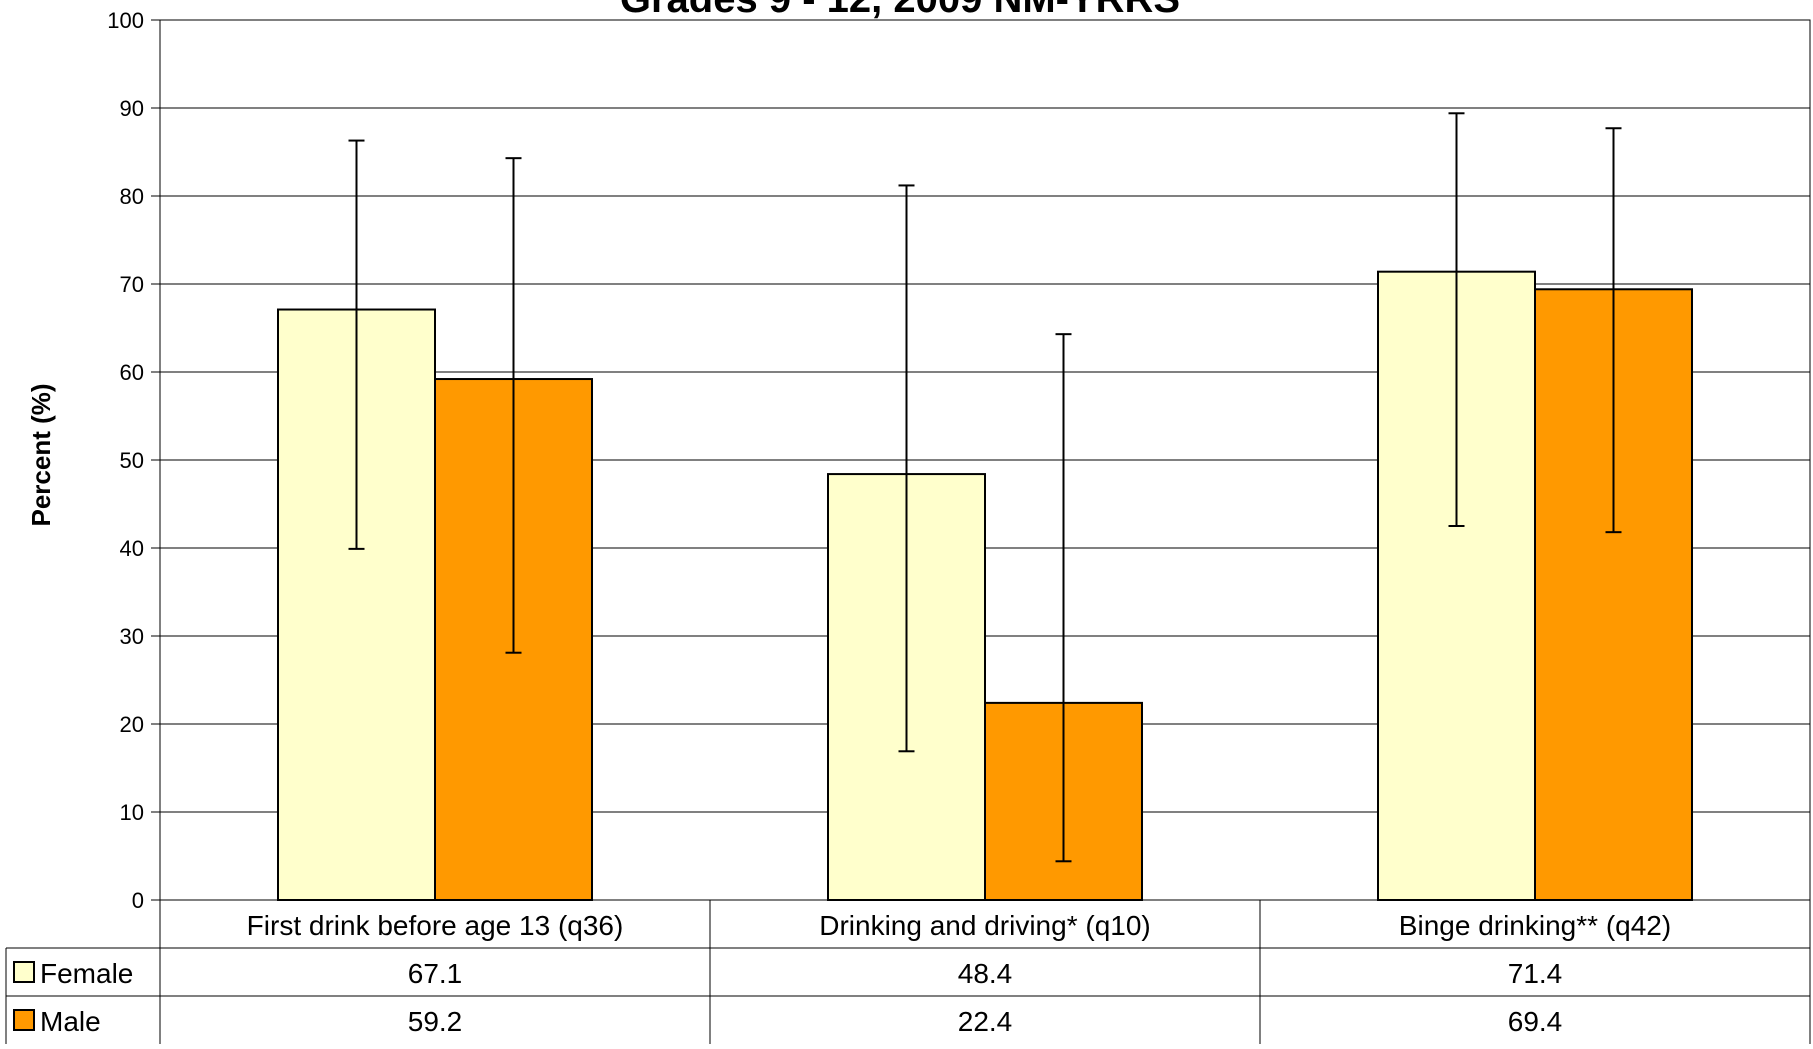  Describe the element at coordinates (435, 1021) in the screenshot. I see `table-value: 59.2` at that location.